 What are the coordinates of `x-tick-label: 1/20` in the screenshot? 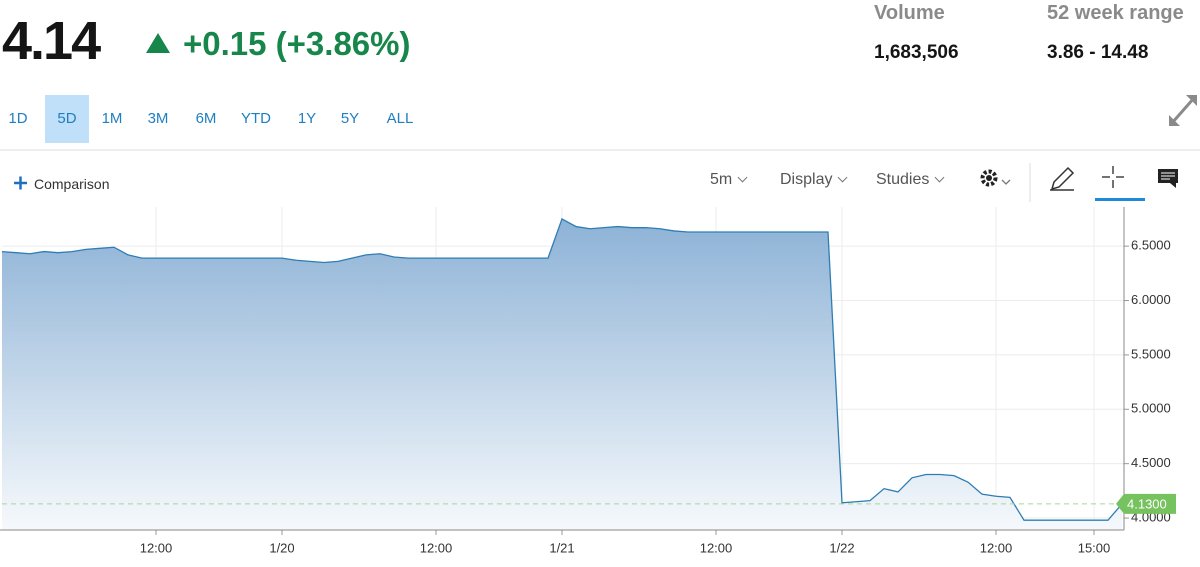 It's located at (281, 547).